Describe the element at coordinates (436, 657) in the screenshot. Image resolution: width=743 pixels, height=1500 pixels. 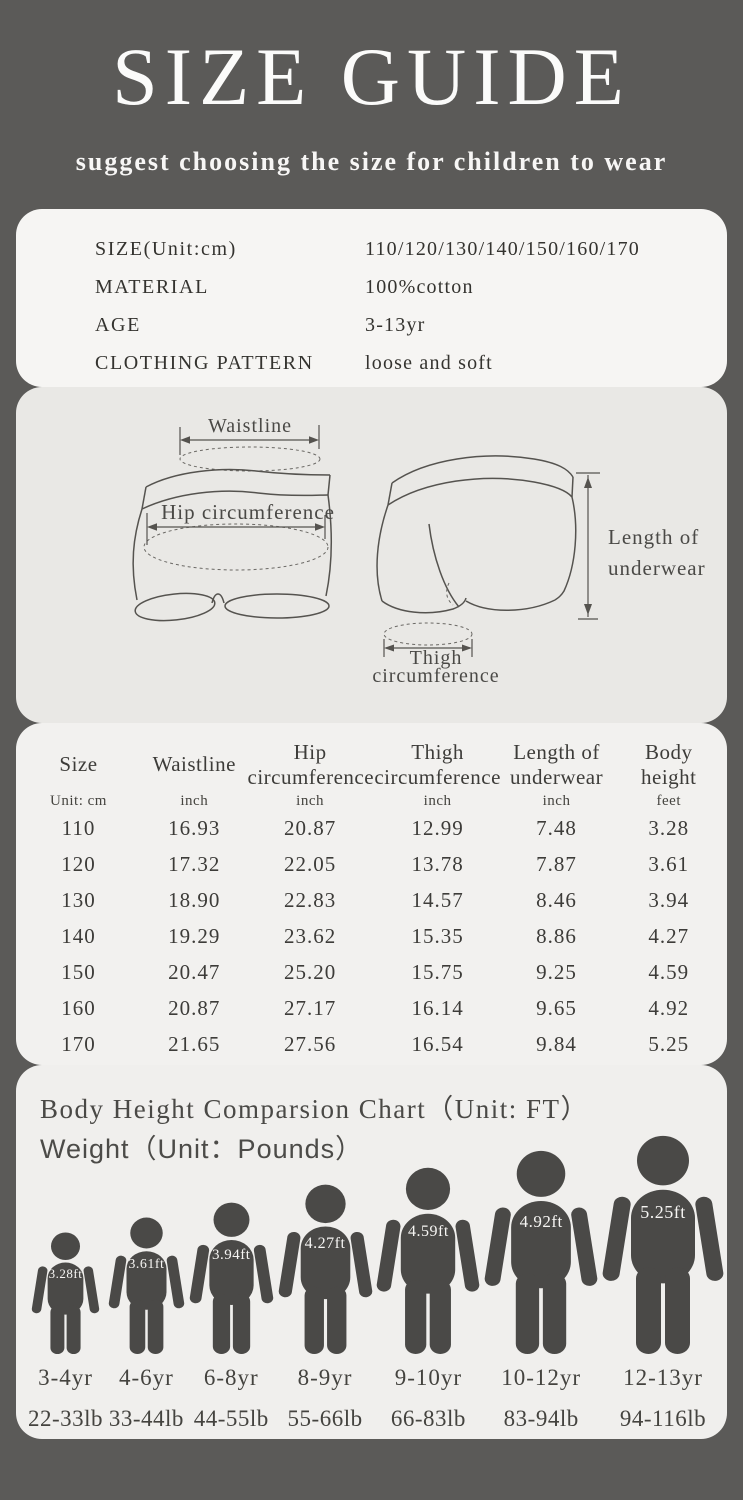
I see `thigh-label-line1: Thigh` at that location.